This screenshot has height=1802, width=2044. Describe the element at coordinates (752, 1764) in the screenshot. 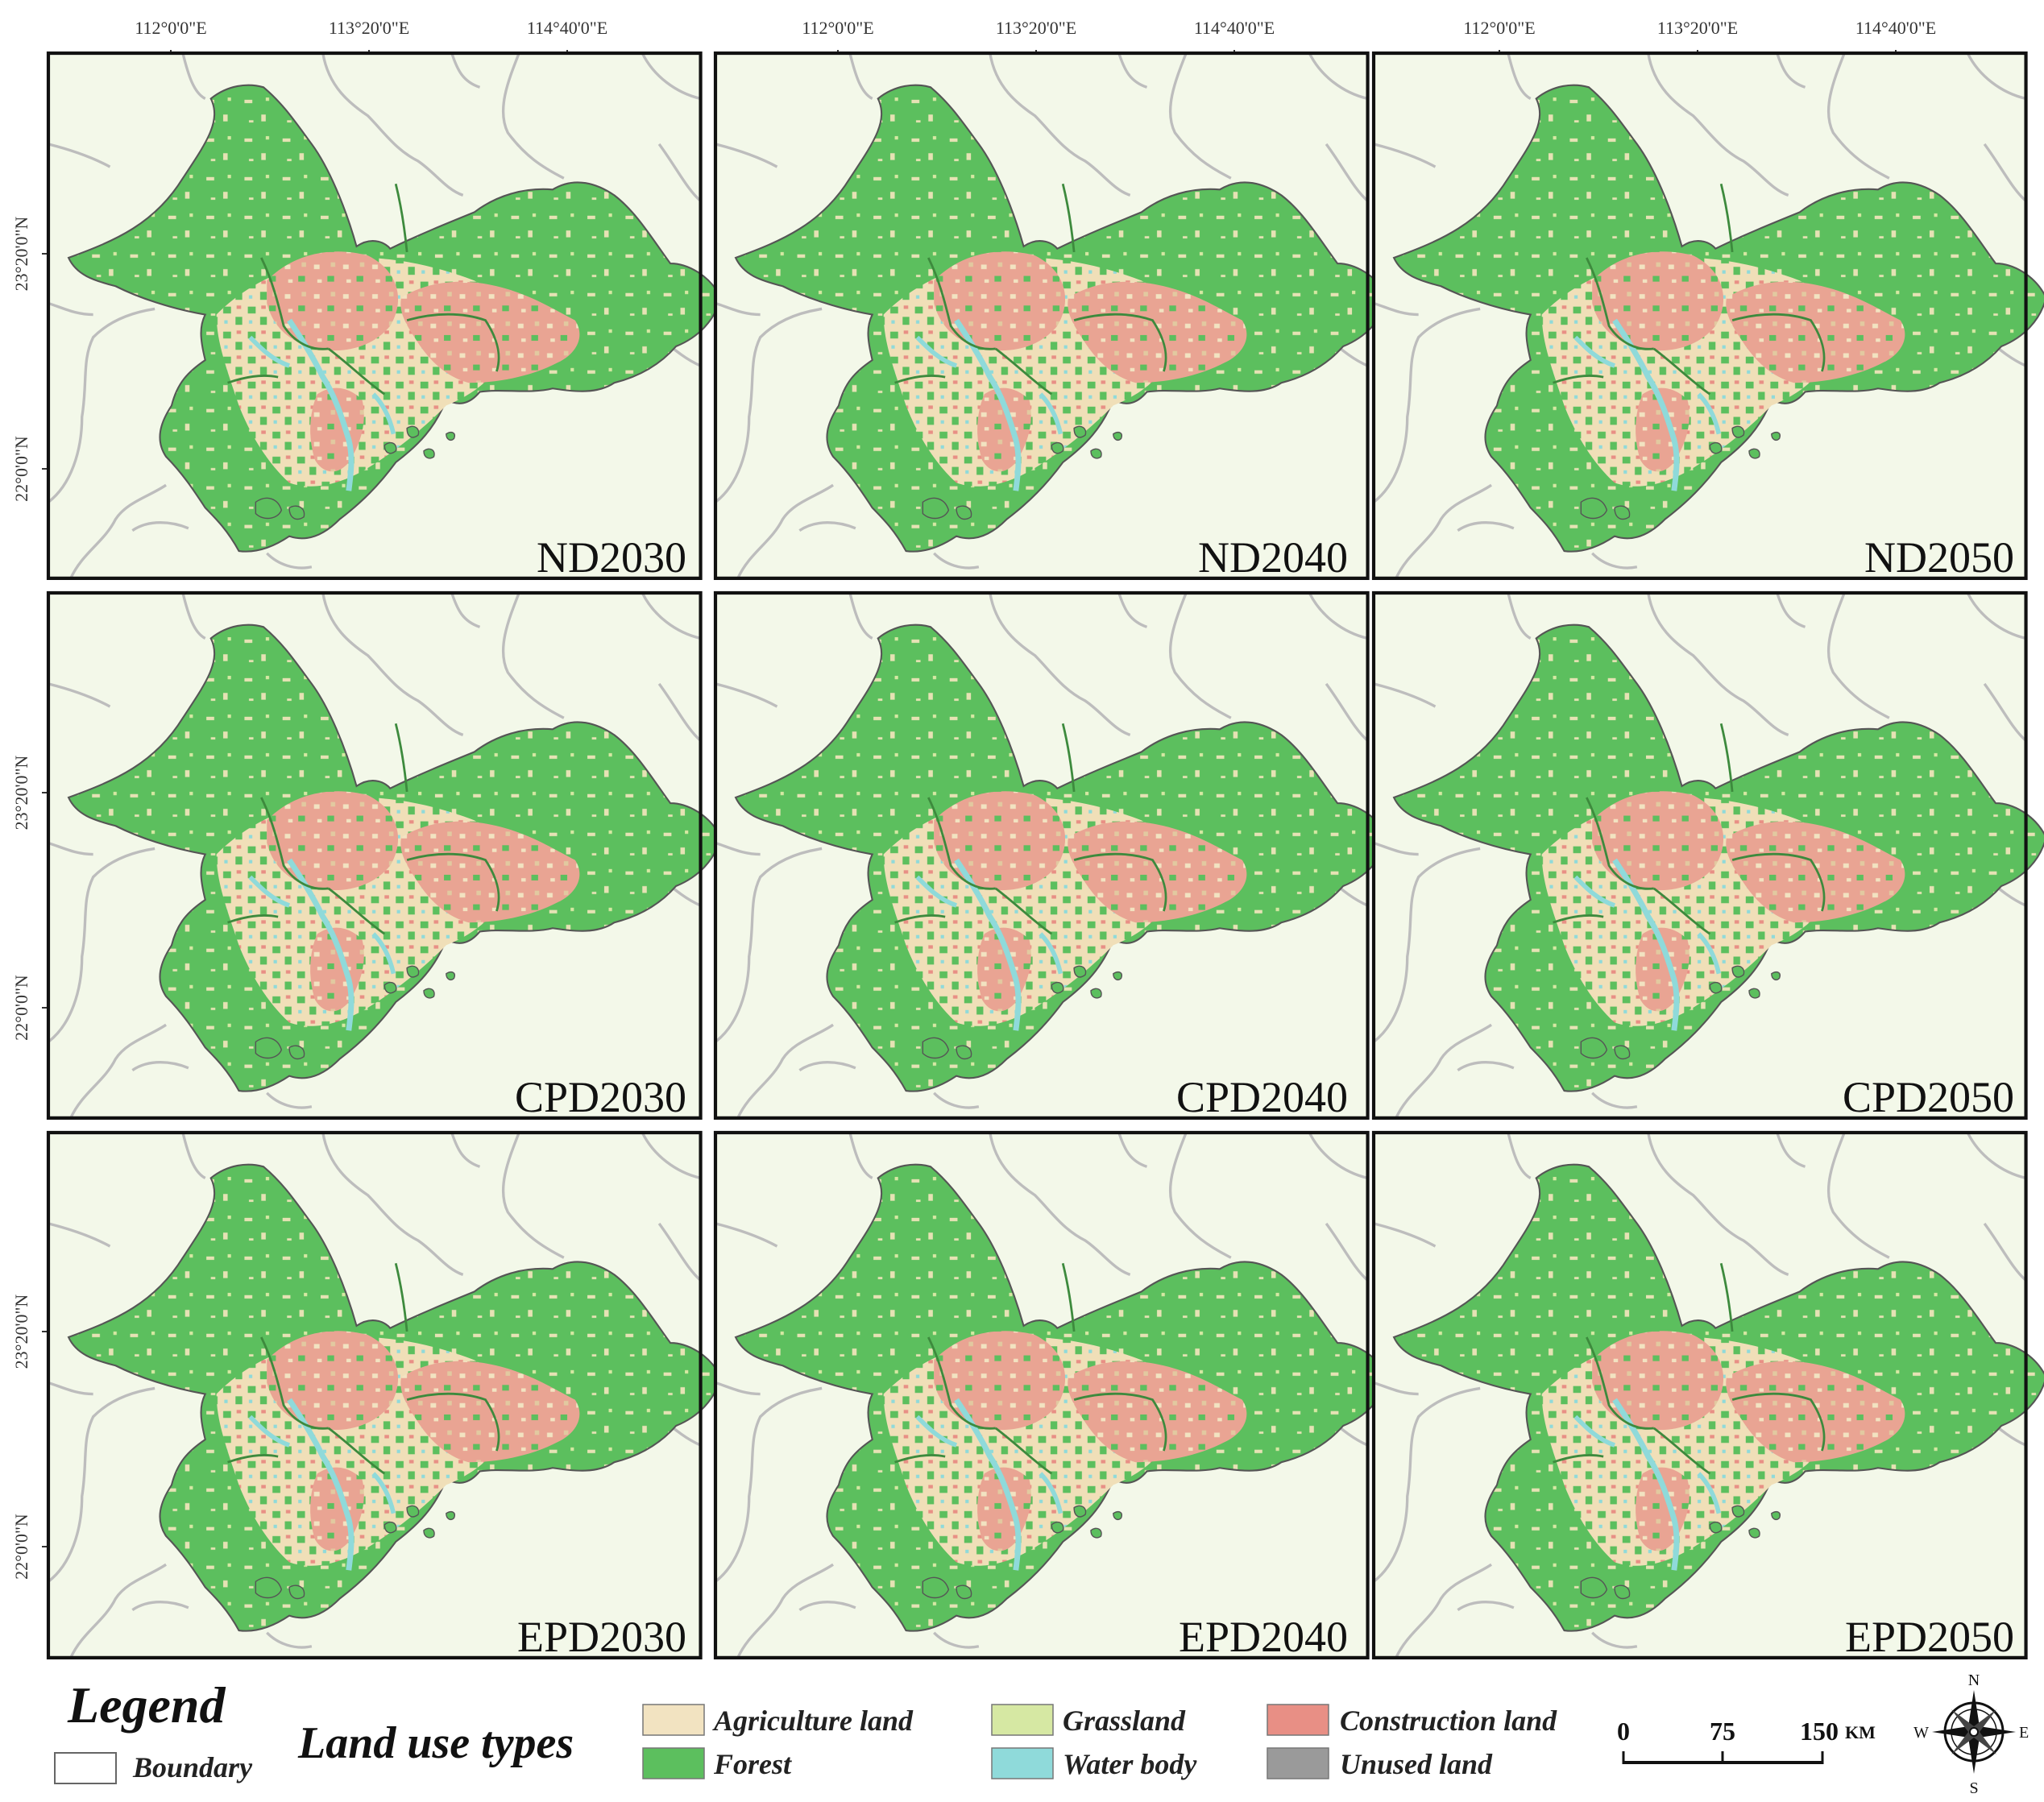

I see `legend-item-label: Forest` at that location.